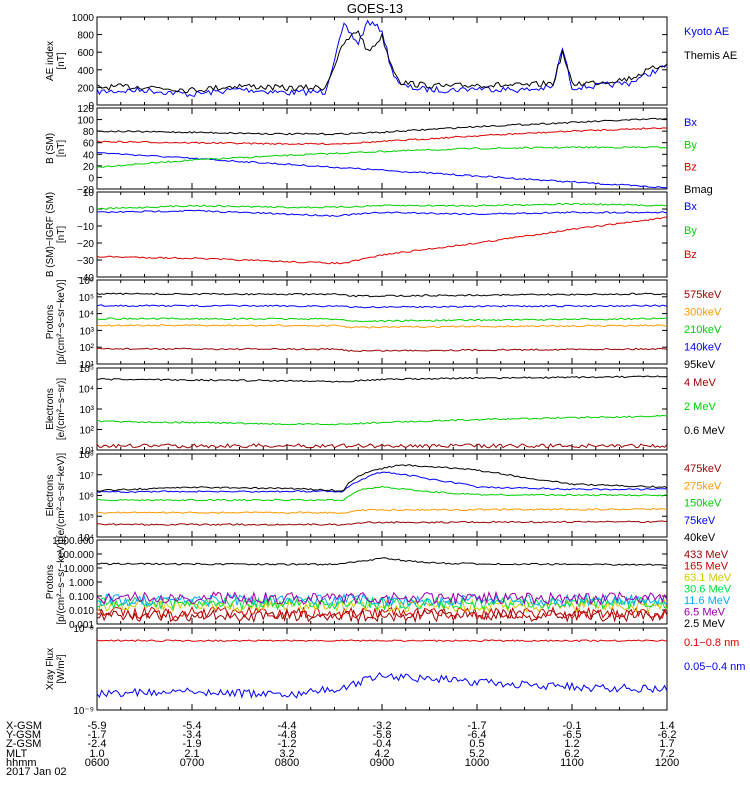  Describe the element at coordinates (86, 517) in the screenshot. I see `y-tick-label: 10⁵` at that location.